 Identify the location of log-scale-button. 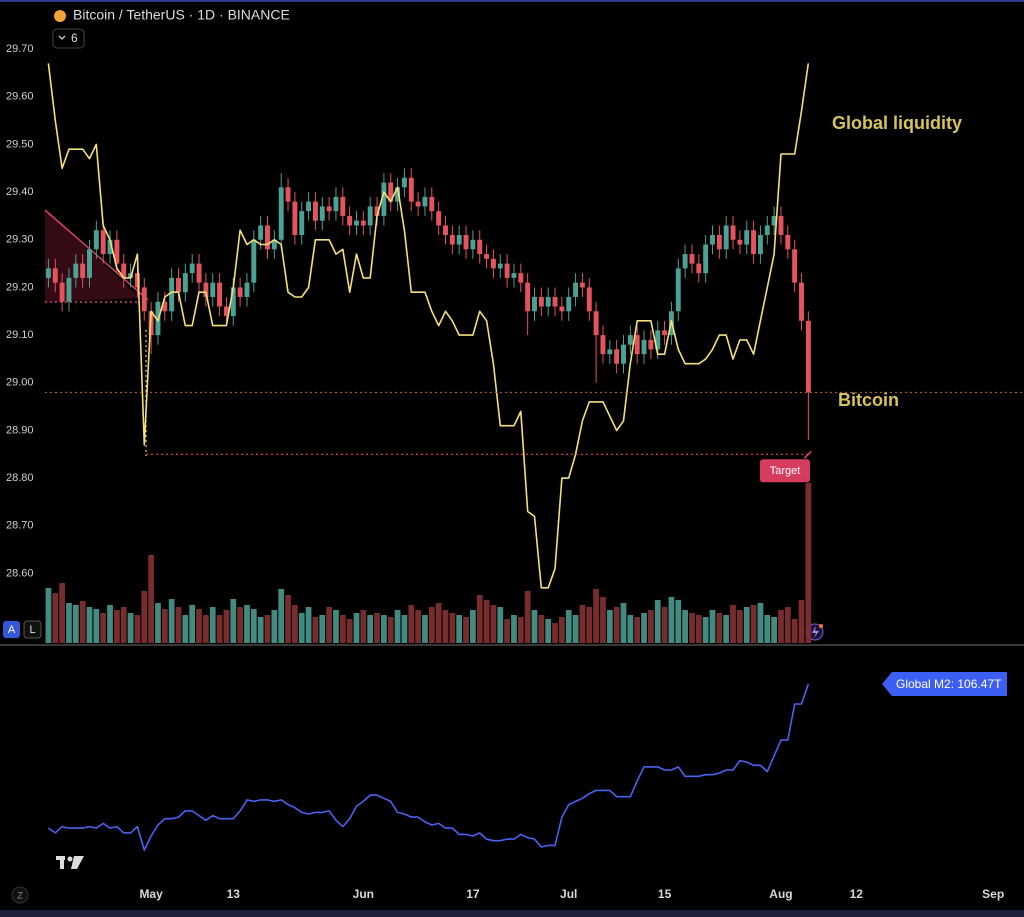
(32, 629).